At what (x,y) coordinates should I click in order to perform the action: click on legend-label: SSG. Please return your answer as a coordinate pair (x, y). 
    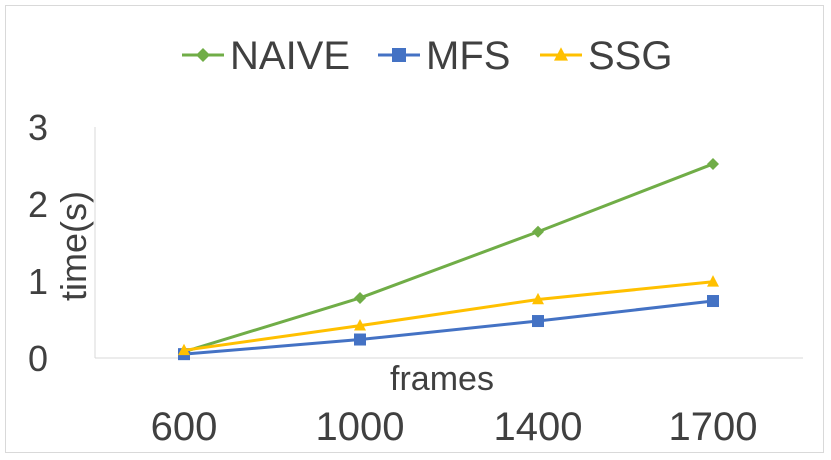
    Looking at the image, I should click on (630, 56).